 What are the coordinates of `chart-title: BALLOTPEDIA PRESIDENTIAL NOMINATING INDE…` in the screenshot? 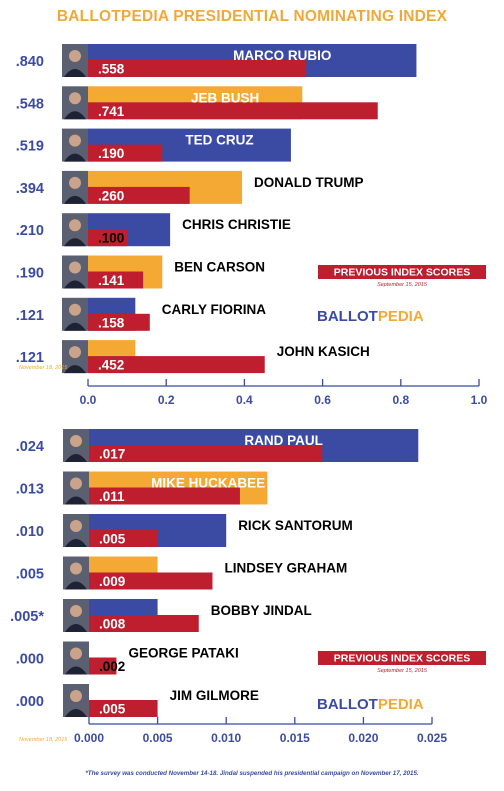 It's located at (252, 16).